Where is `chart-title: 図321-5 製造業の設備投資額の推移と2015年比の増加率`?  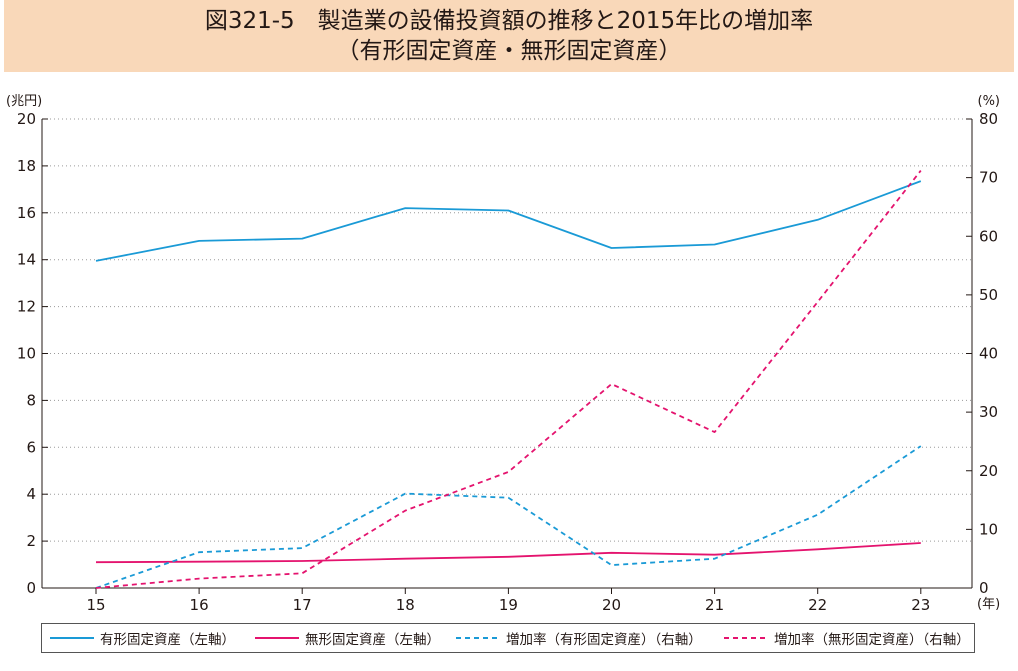 chart-title: 図321-5 製造業の設備投資額の推移と2015年比の増加率 is located at coordinates (509, 21).